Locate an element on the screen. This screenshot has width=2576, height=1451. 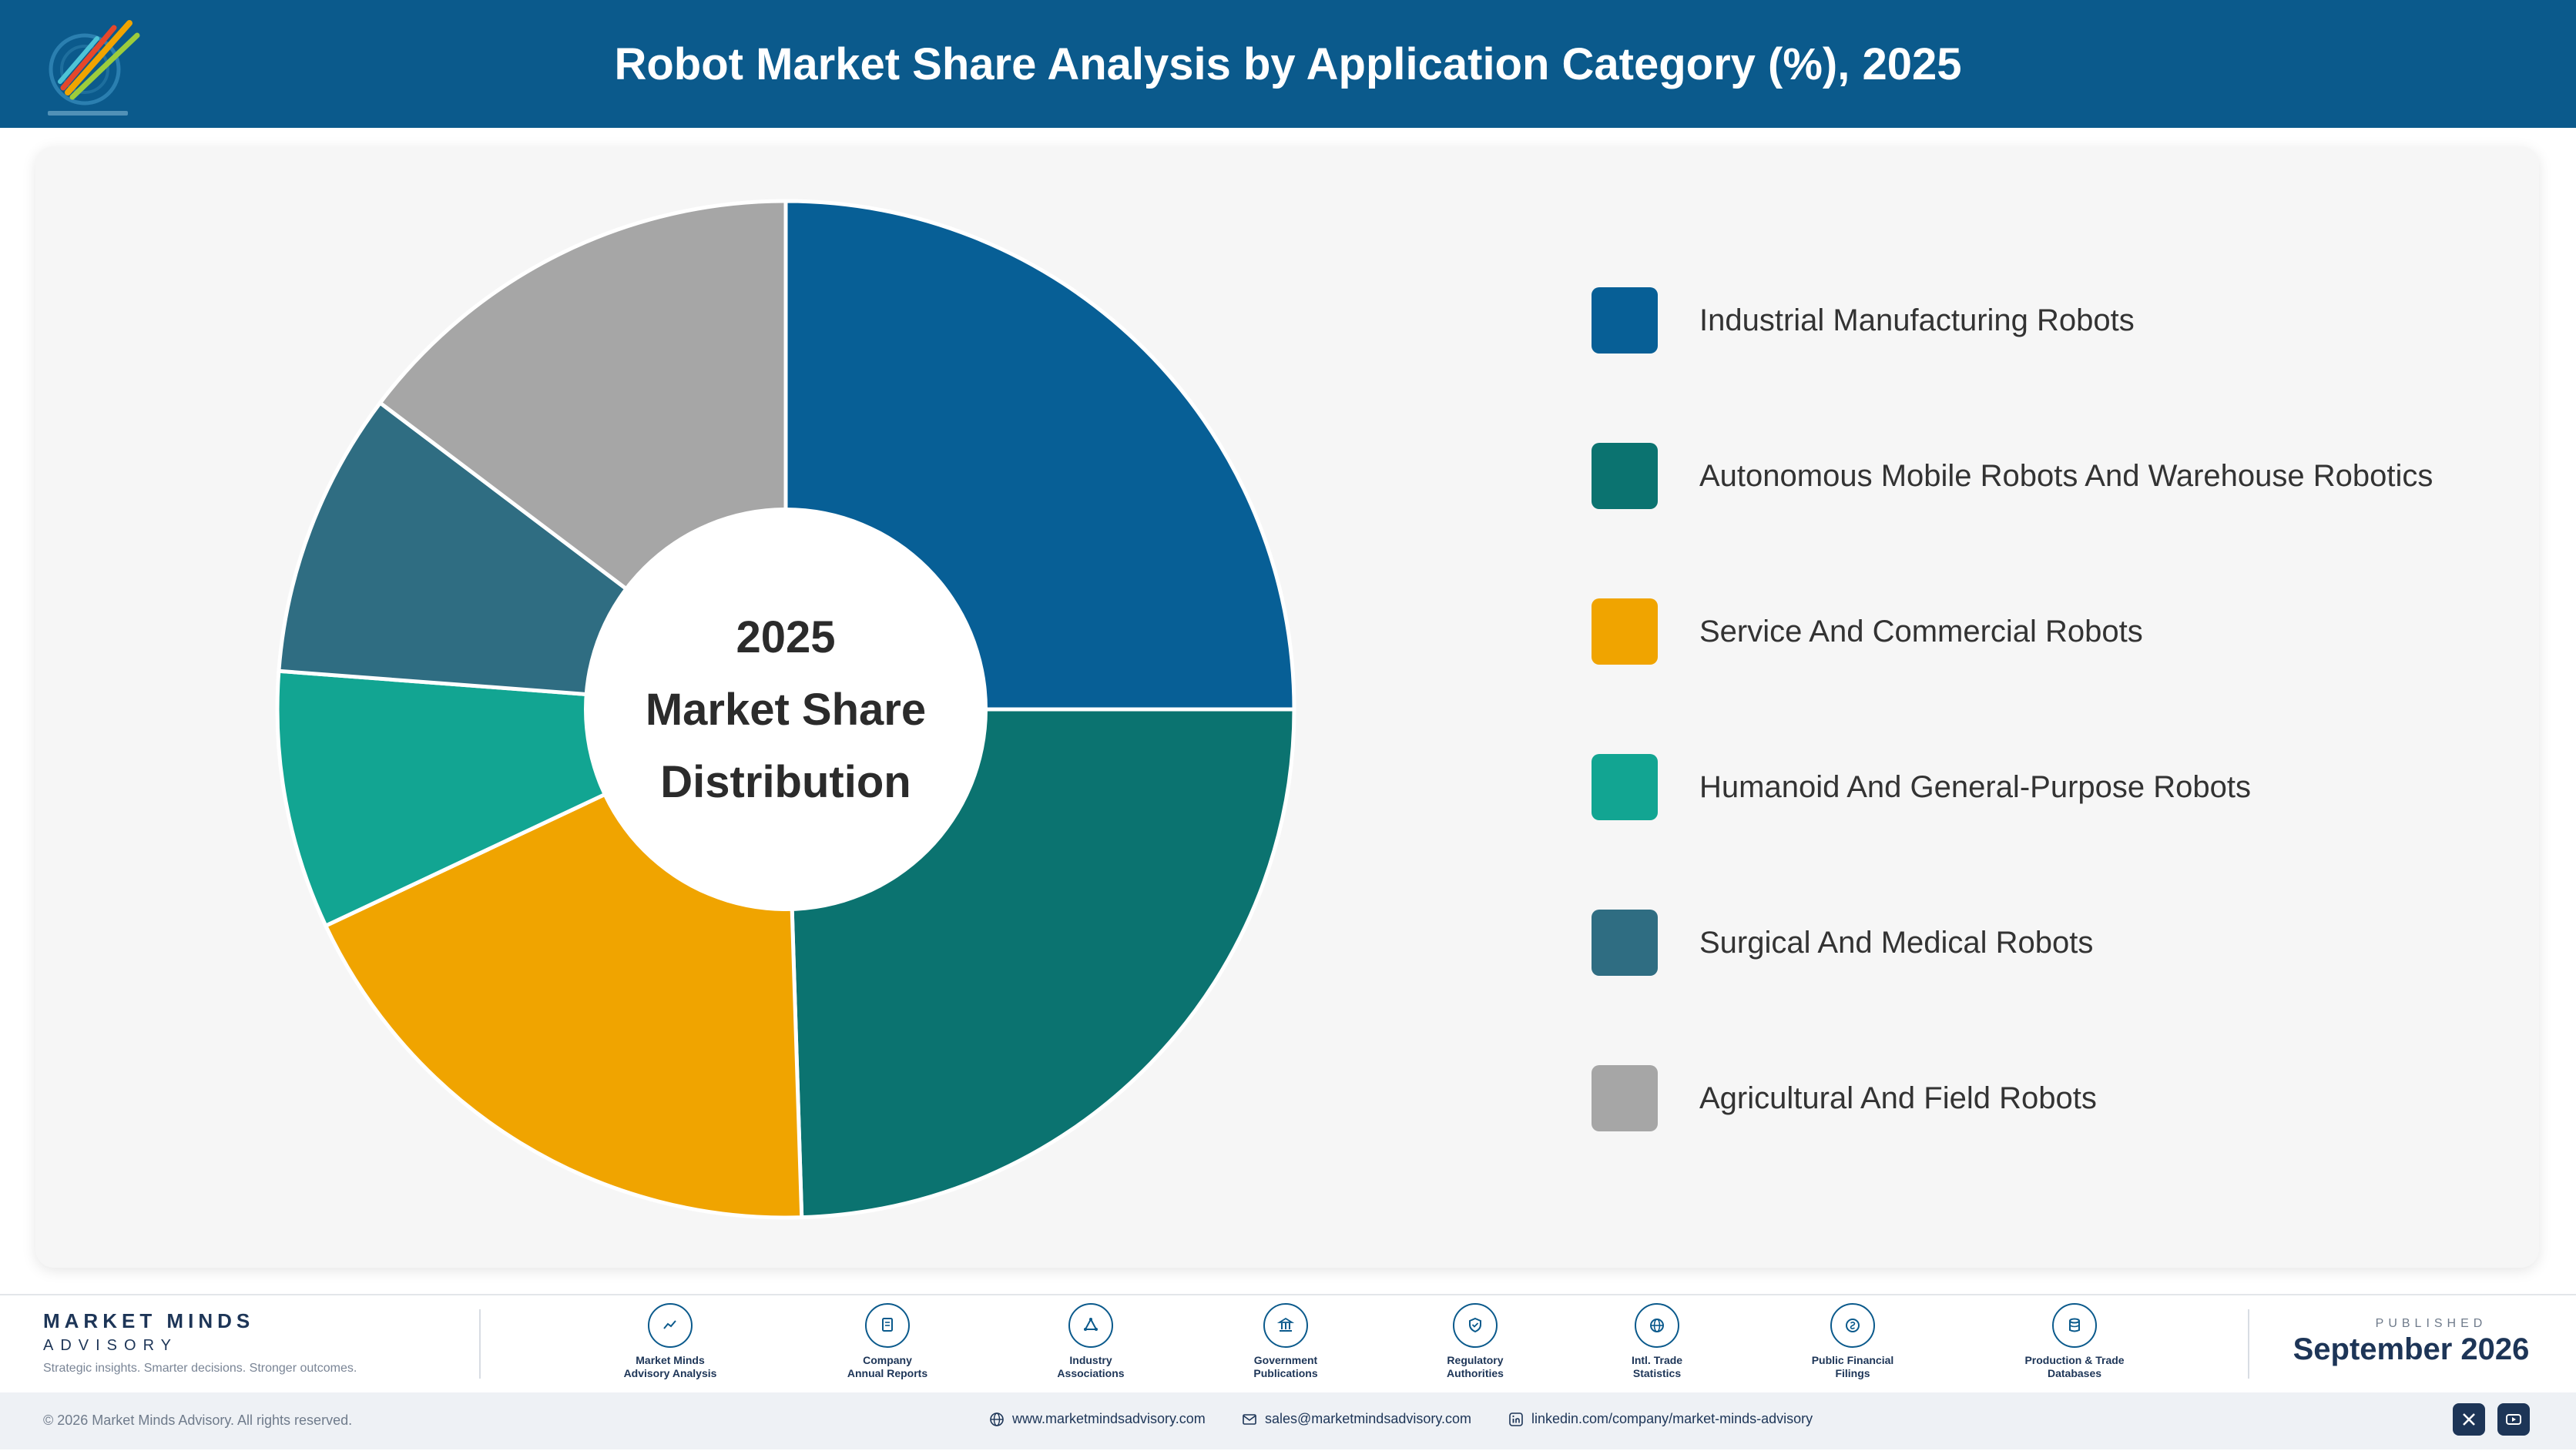
data-source-item: Regulatory Authorities is located at coordinates (1475, 1341).